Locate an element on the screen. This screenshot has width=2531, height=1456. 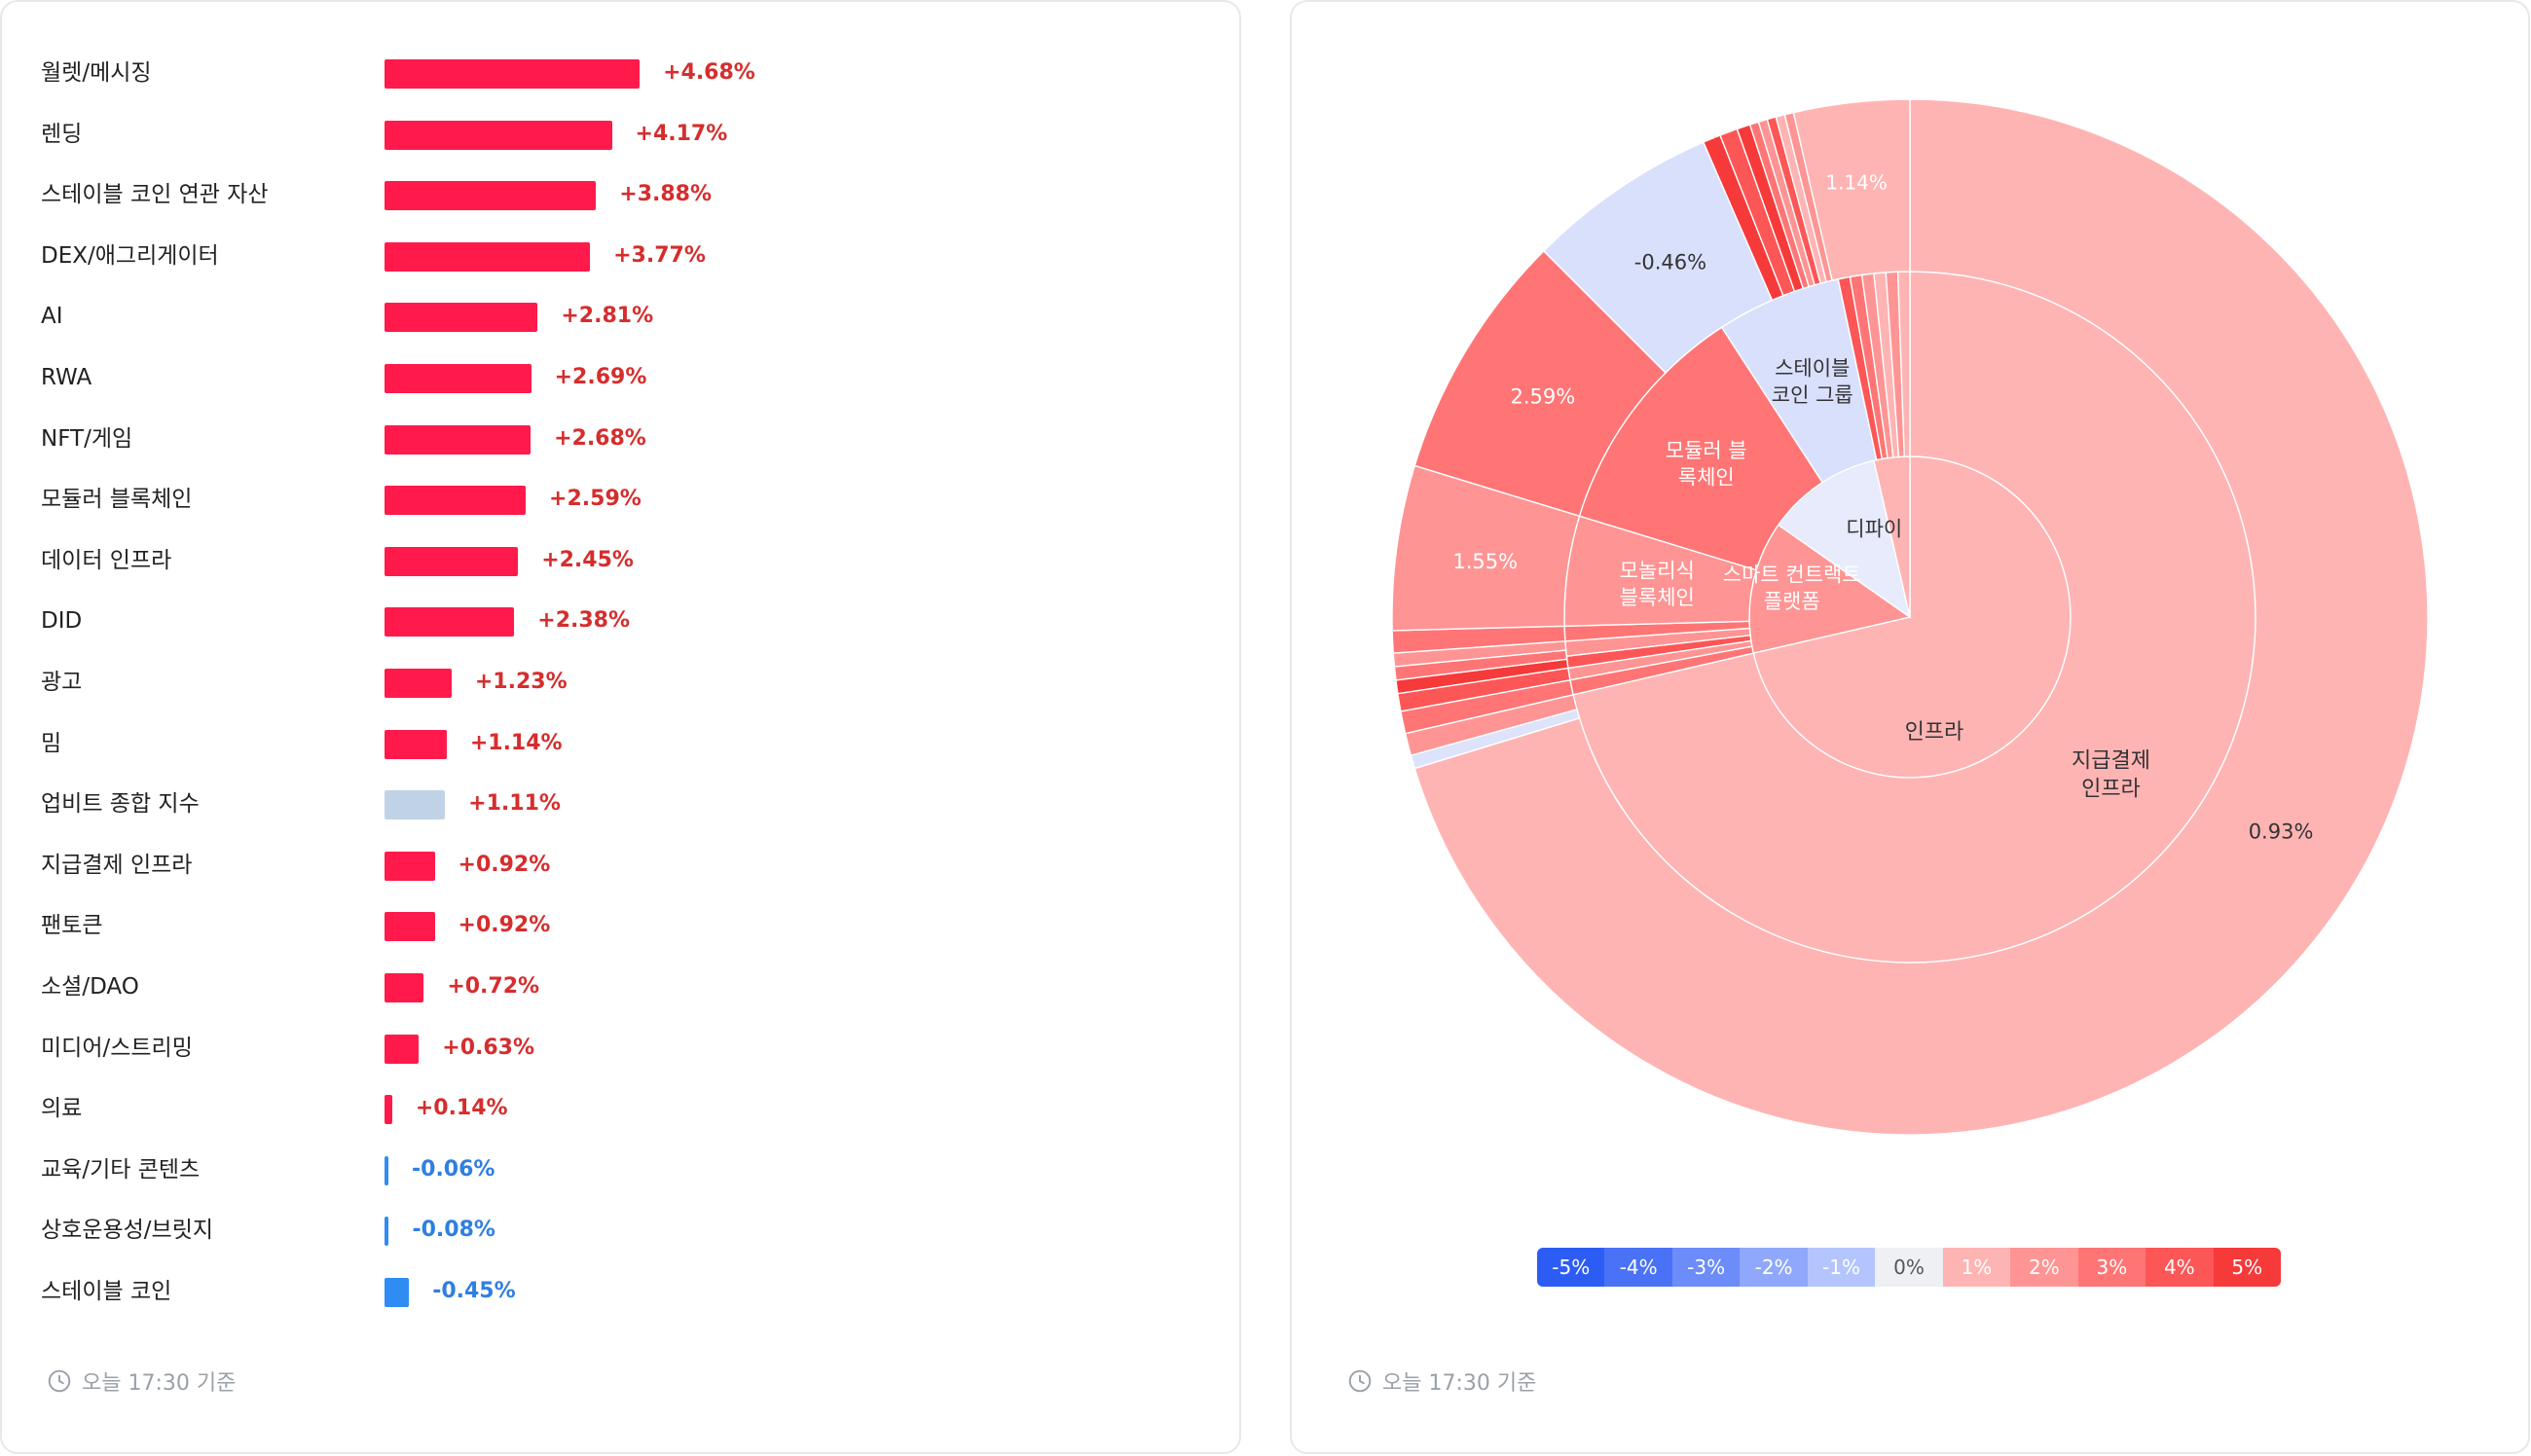
category-label: 데이터 인프라 is located at coordinates (106, 560).